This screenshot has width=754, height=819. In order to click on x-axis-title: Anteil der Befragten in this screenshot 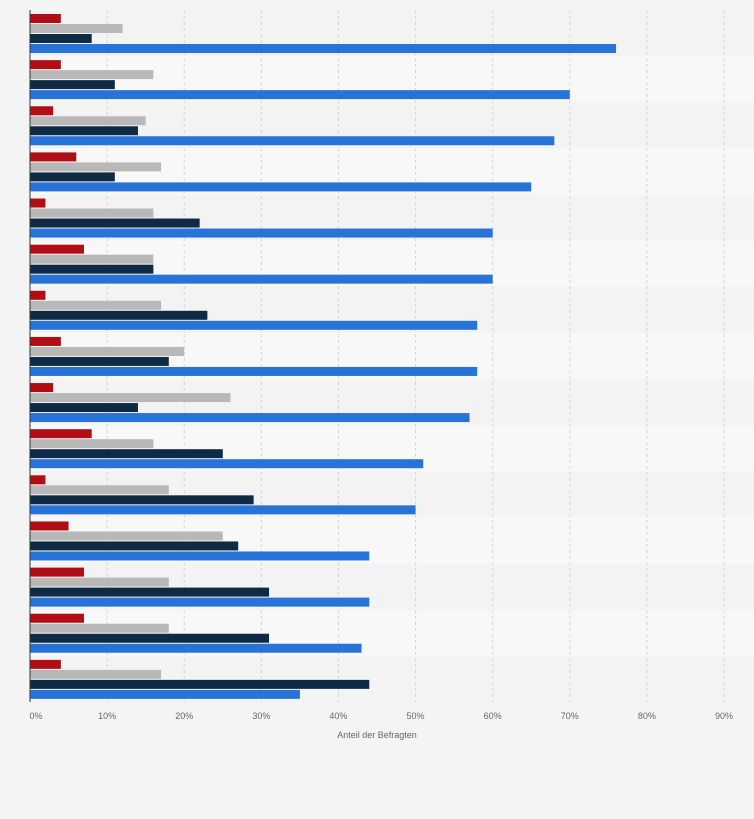, I will do `click(377, 735)`.